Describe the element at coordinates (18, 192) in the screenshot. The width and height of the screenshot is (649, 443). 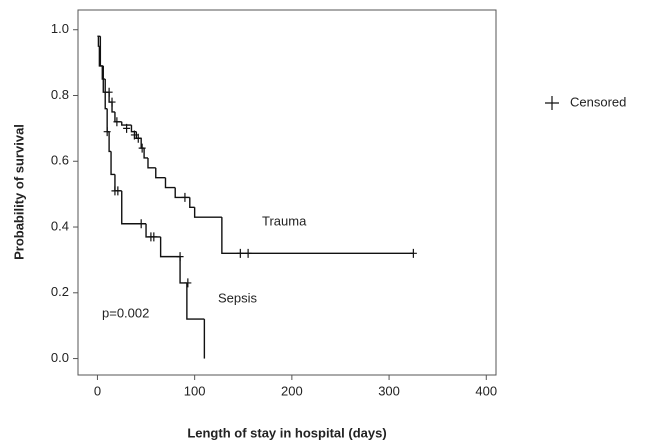
I see `y-axis-title: Probability of survival` at that location.